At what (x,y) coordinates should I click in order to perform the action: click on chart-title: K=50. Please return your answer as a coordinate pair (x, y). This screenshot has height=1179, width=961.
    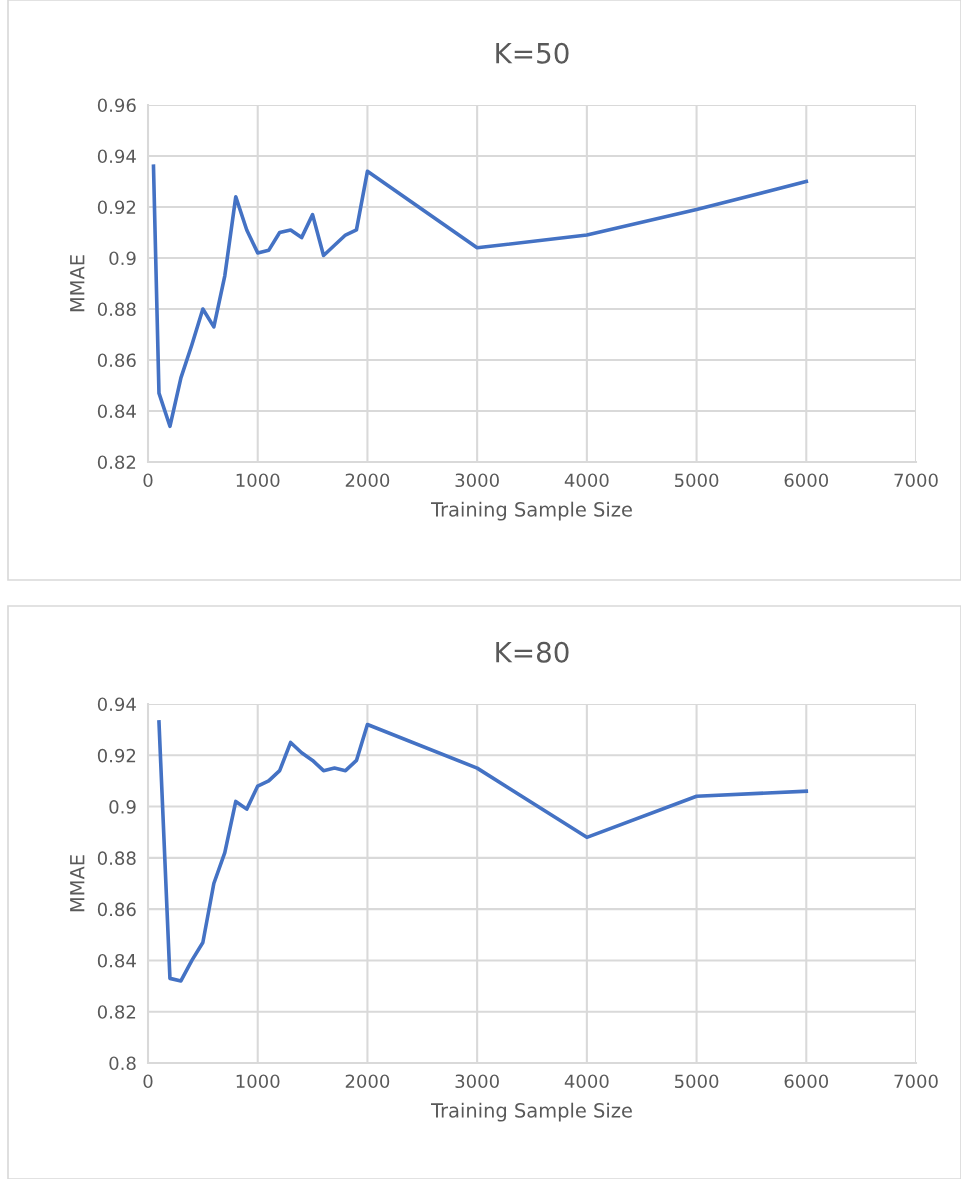
    Looking at the image, I should click on (532, 53).